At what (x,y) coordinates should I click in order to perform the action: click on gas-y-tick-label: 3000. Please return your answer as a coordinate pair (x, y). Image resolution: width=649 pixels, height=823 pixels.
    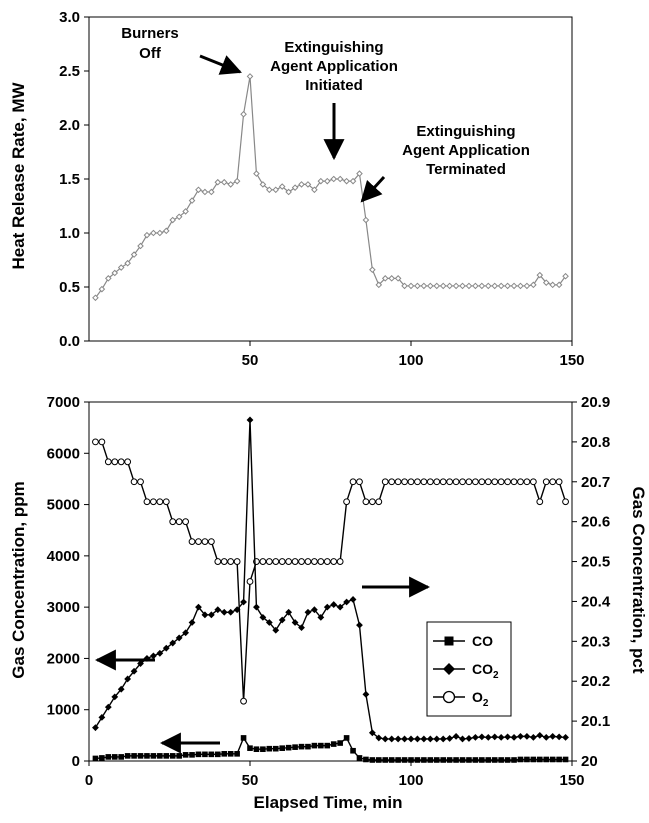
    Looking at the image, I should click on (63, 607).